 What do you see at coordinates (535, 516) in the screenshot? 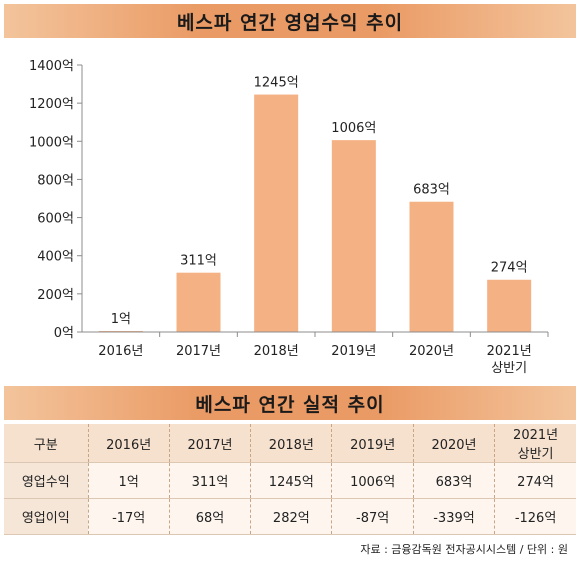
I see `value-cell: -126억` at bounding box center [535, 516].